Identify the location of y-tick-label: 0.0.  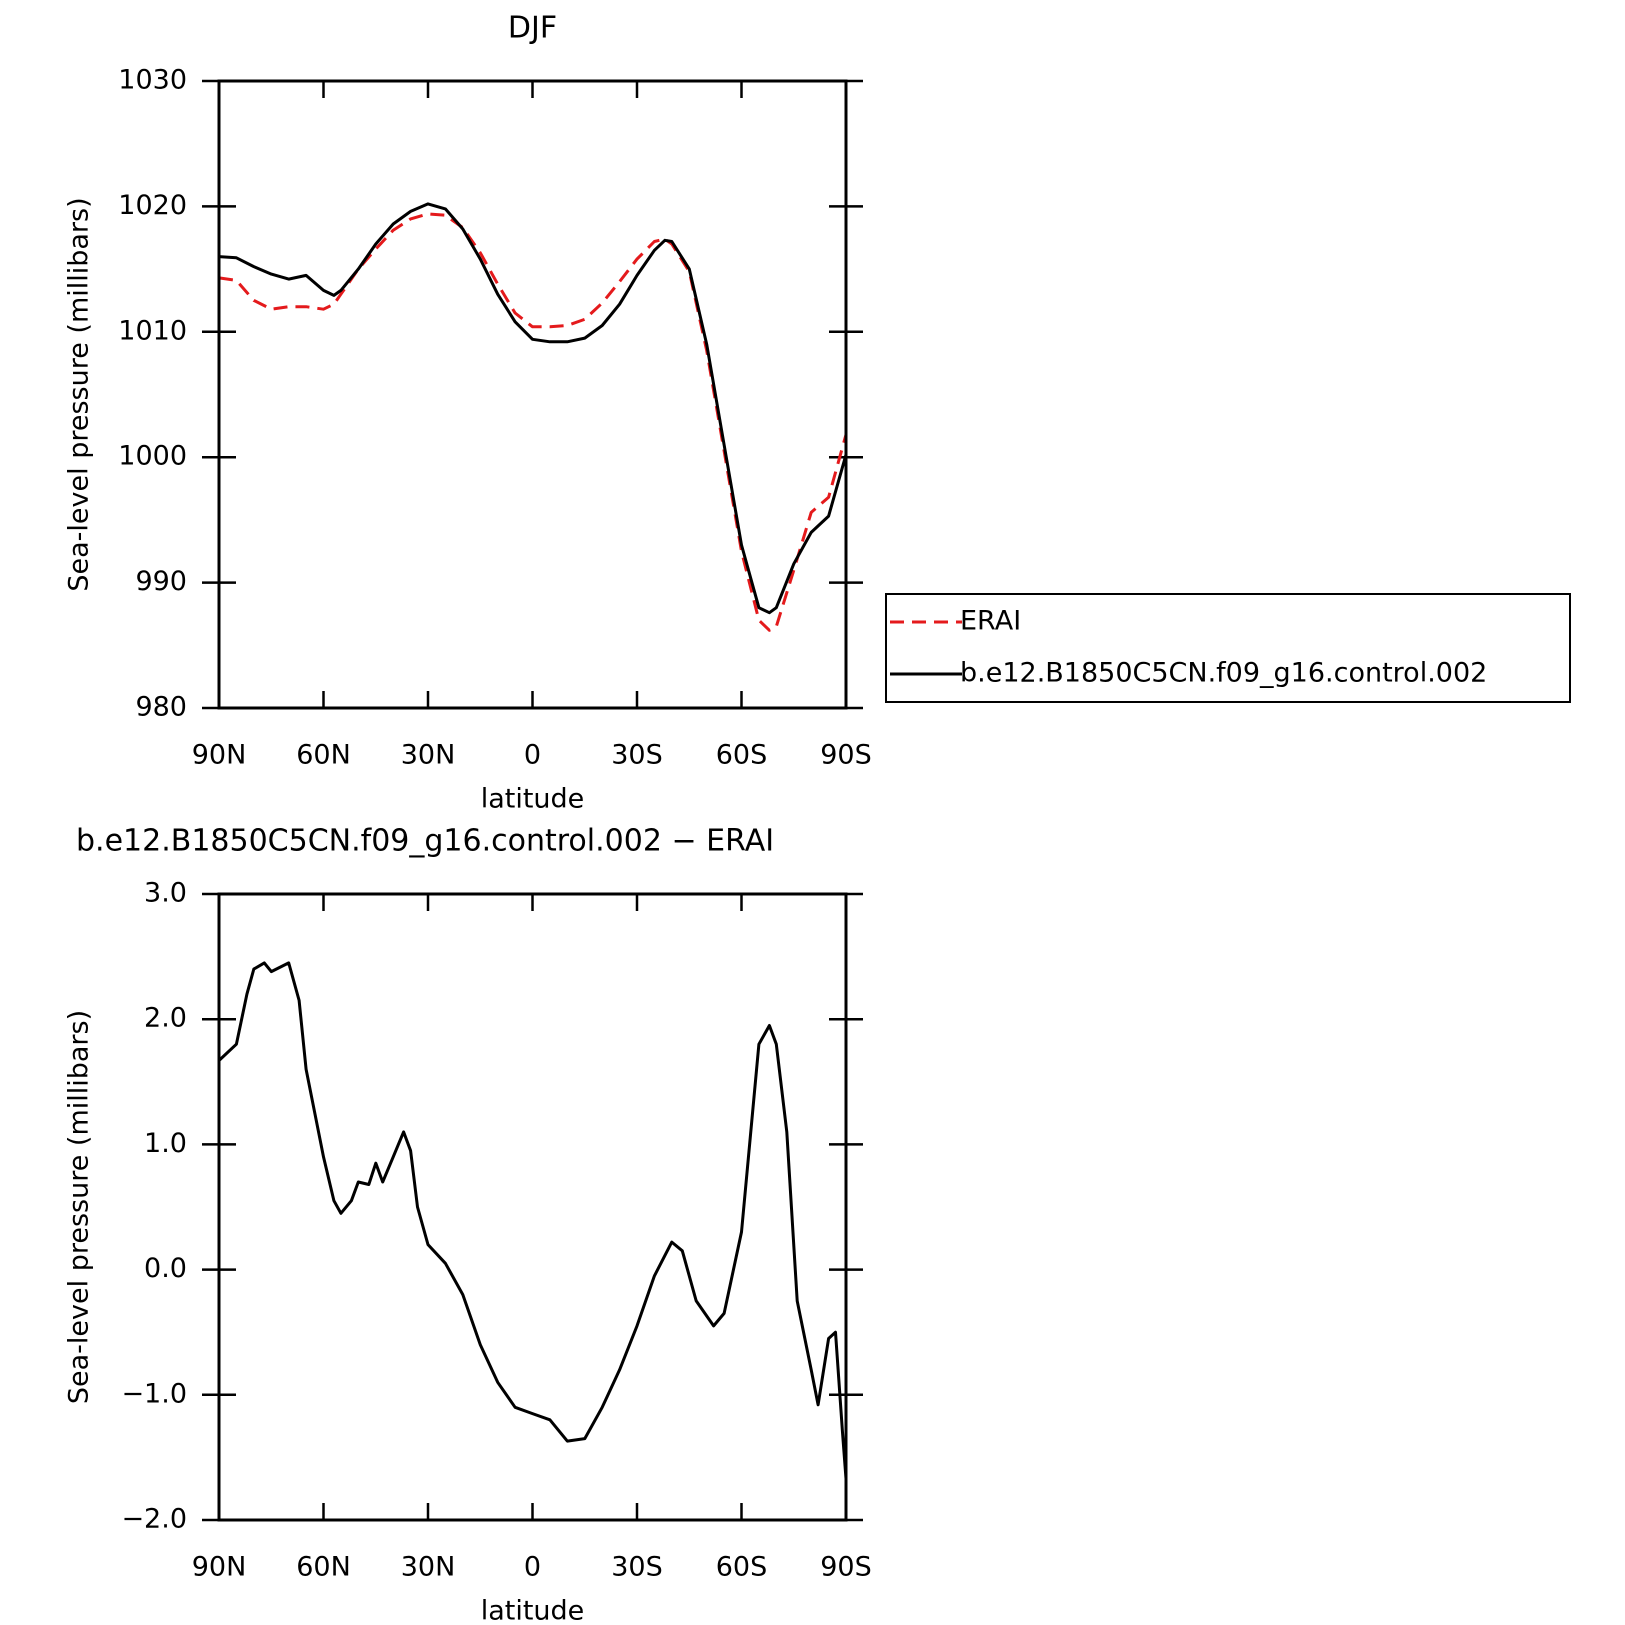
(165, 1268).